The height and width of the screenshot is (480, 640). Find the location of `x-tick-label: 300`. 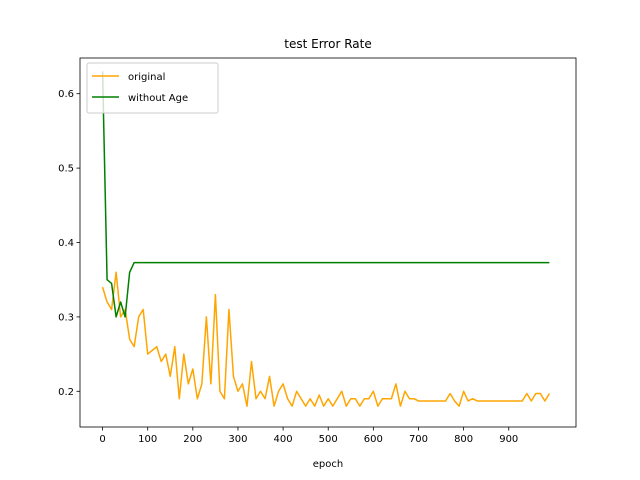

x-tick-label: 300 is located at coordinates (237, 439).